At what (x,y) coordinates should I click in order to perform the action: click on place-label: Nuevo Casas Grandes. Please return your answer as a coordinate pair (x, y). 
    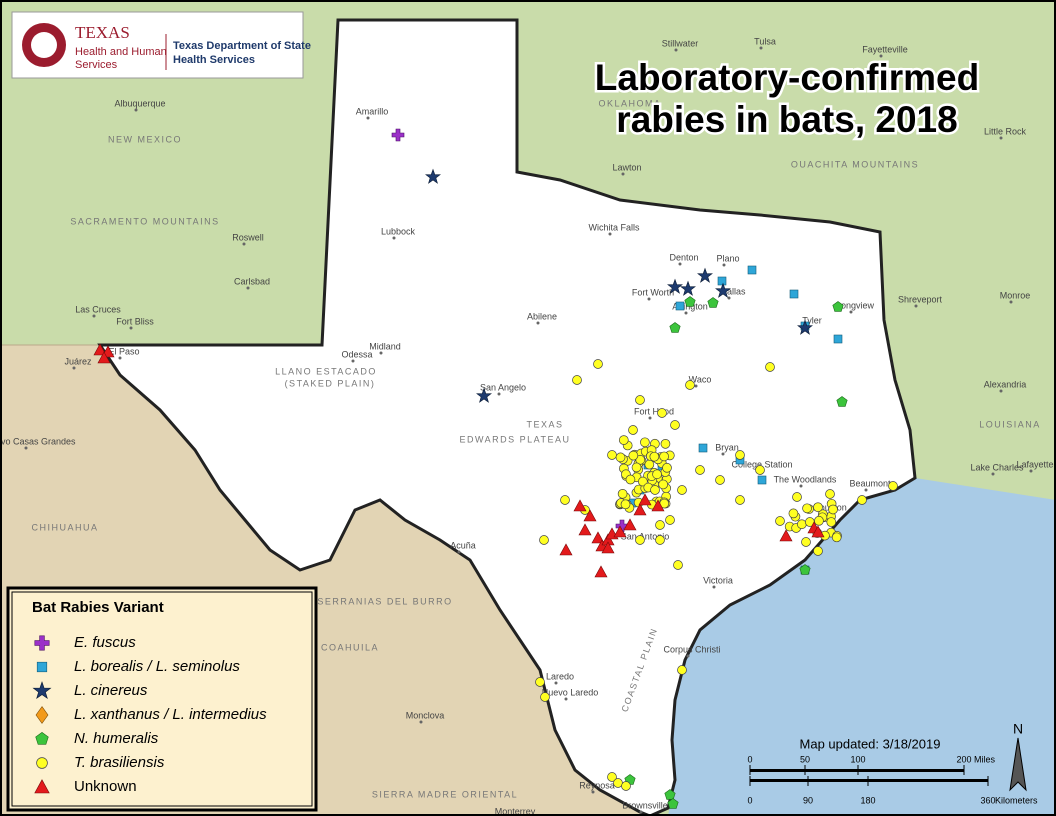
    Looking at the image, I should click on (38, 441).